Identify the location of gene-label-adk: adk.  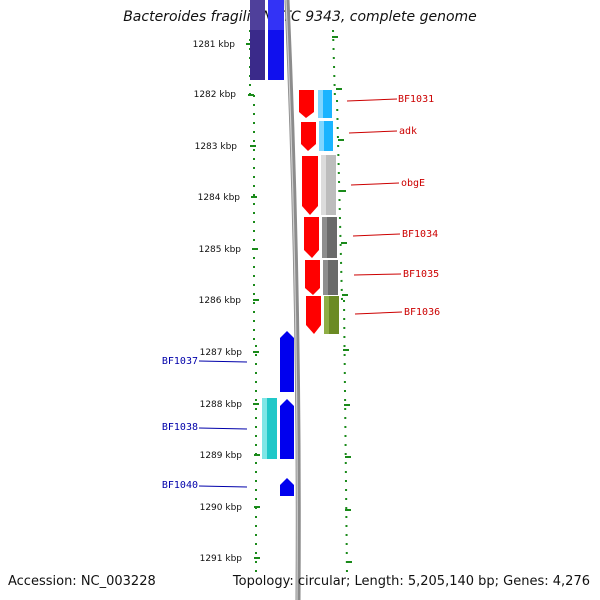
(408, 131).